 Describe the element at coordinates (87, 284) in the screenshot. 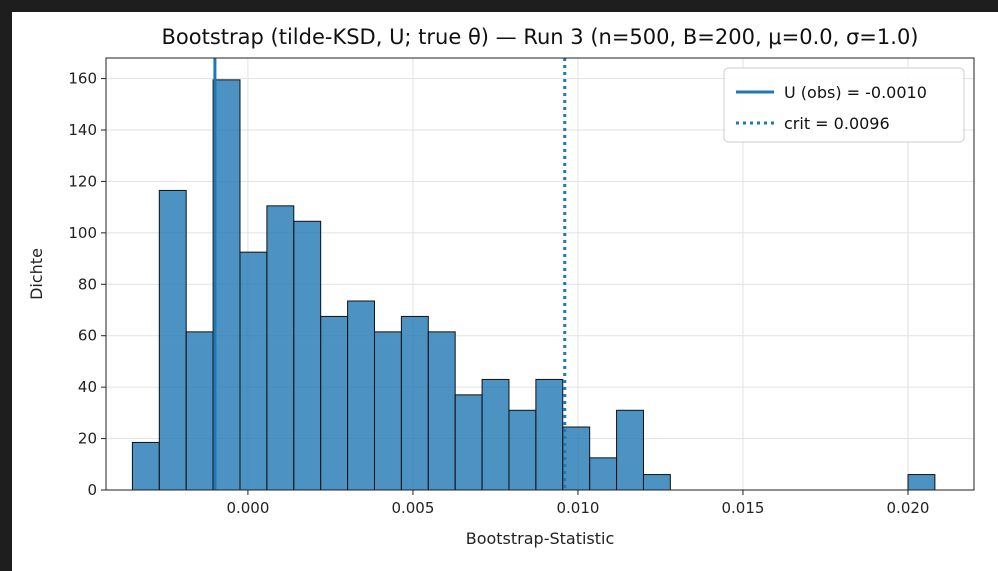

I see `y-tick-label: 80` at that location.